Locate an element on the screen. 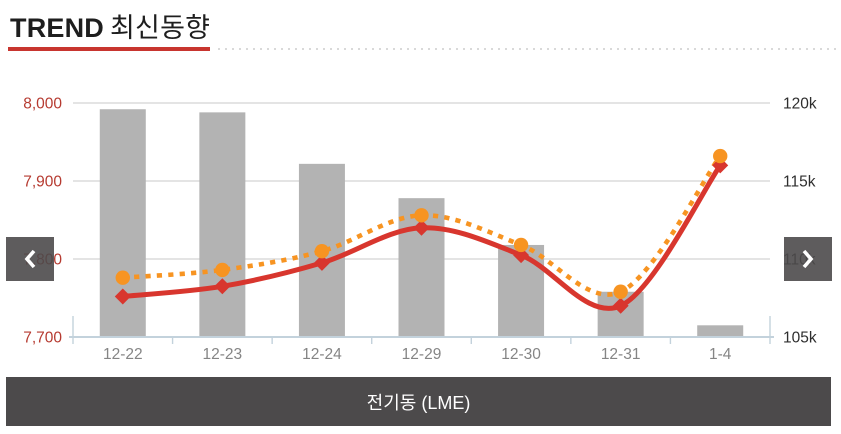 The width and height of the screenshot is (841, 434). page-title: TREND 최신동향 is located at coordinates (110, 25).